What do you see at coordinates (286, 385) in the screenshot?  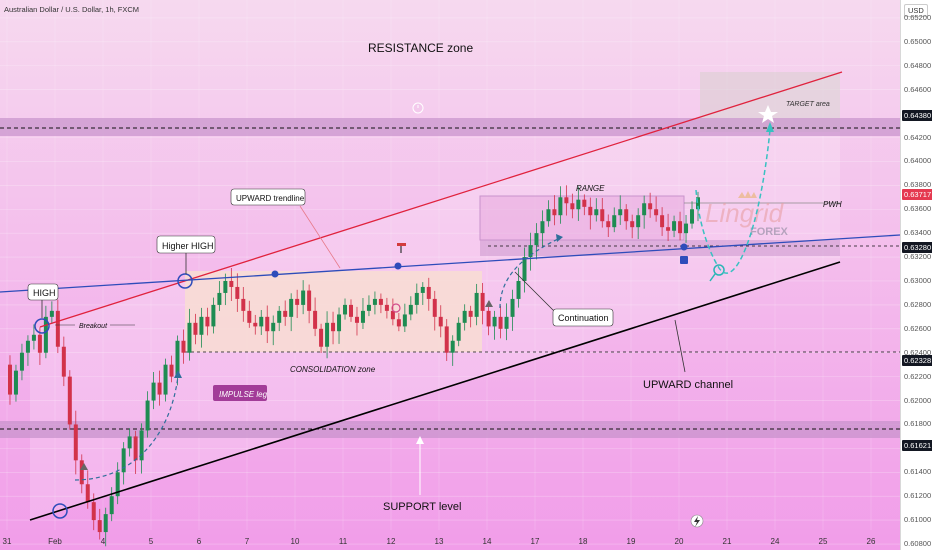 I see `up-arrow-marker` at bounding box center [286, 385].